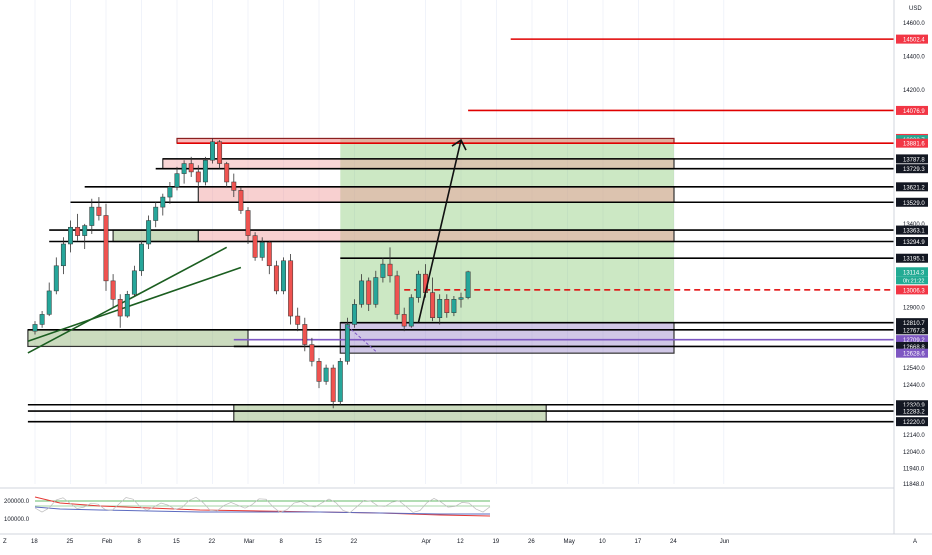 The image size is (932, 555). I want to click on price-label: 12810.7, so click(914, 324).